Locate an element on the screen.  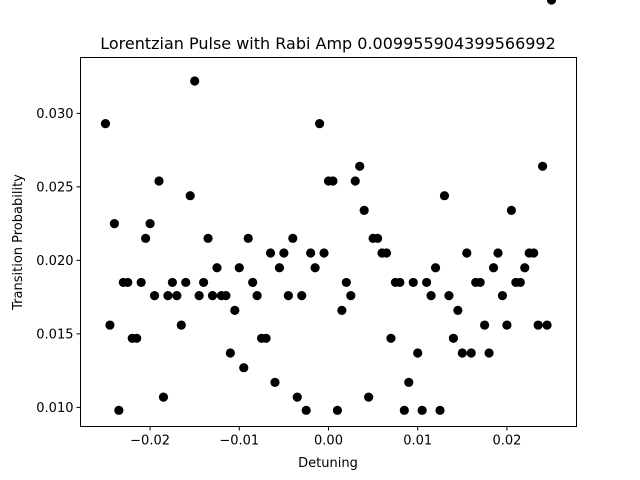
y-tick-label: 0.015 is located at coordinates (54, 334).